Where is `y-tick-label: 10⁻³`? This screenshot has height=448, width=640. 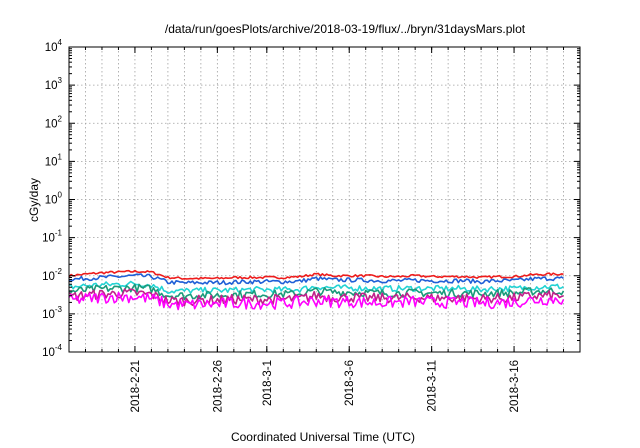
y-tick-label: 10⁻³ is located at coordinates (52, 313).